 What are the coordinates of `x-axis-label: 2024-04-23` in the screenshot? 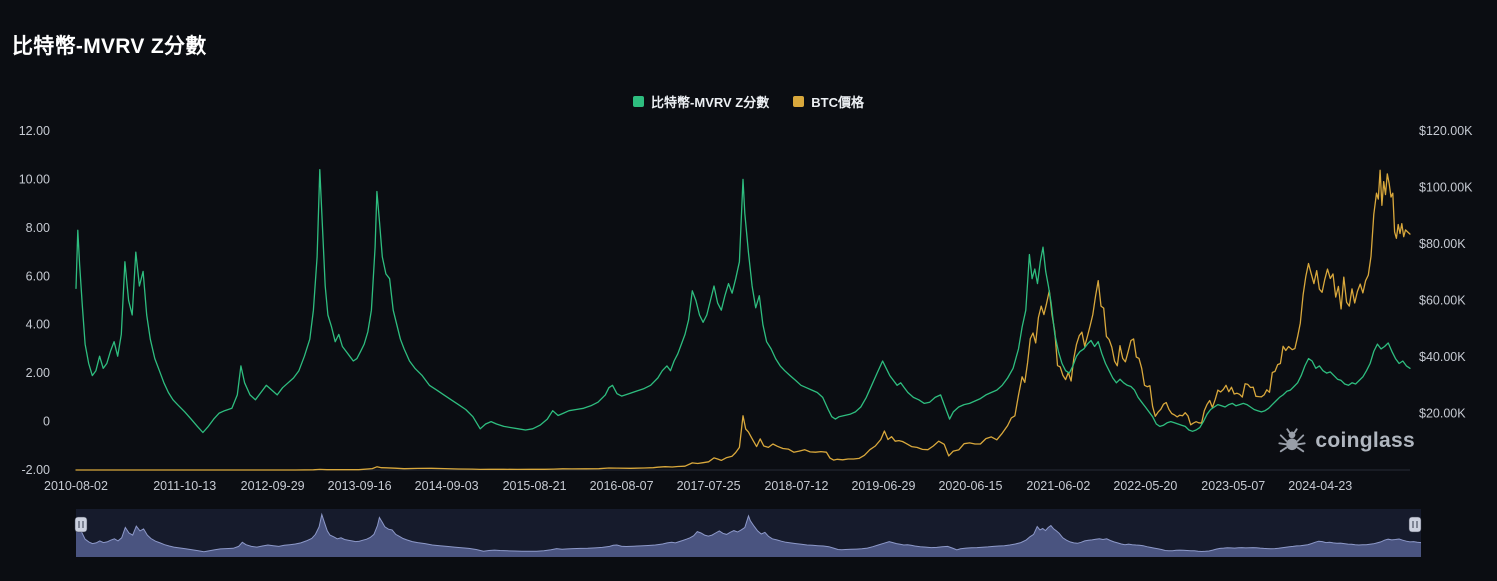 It's located at (1320, 486).